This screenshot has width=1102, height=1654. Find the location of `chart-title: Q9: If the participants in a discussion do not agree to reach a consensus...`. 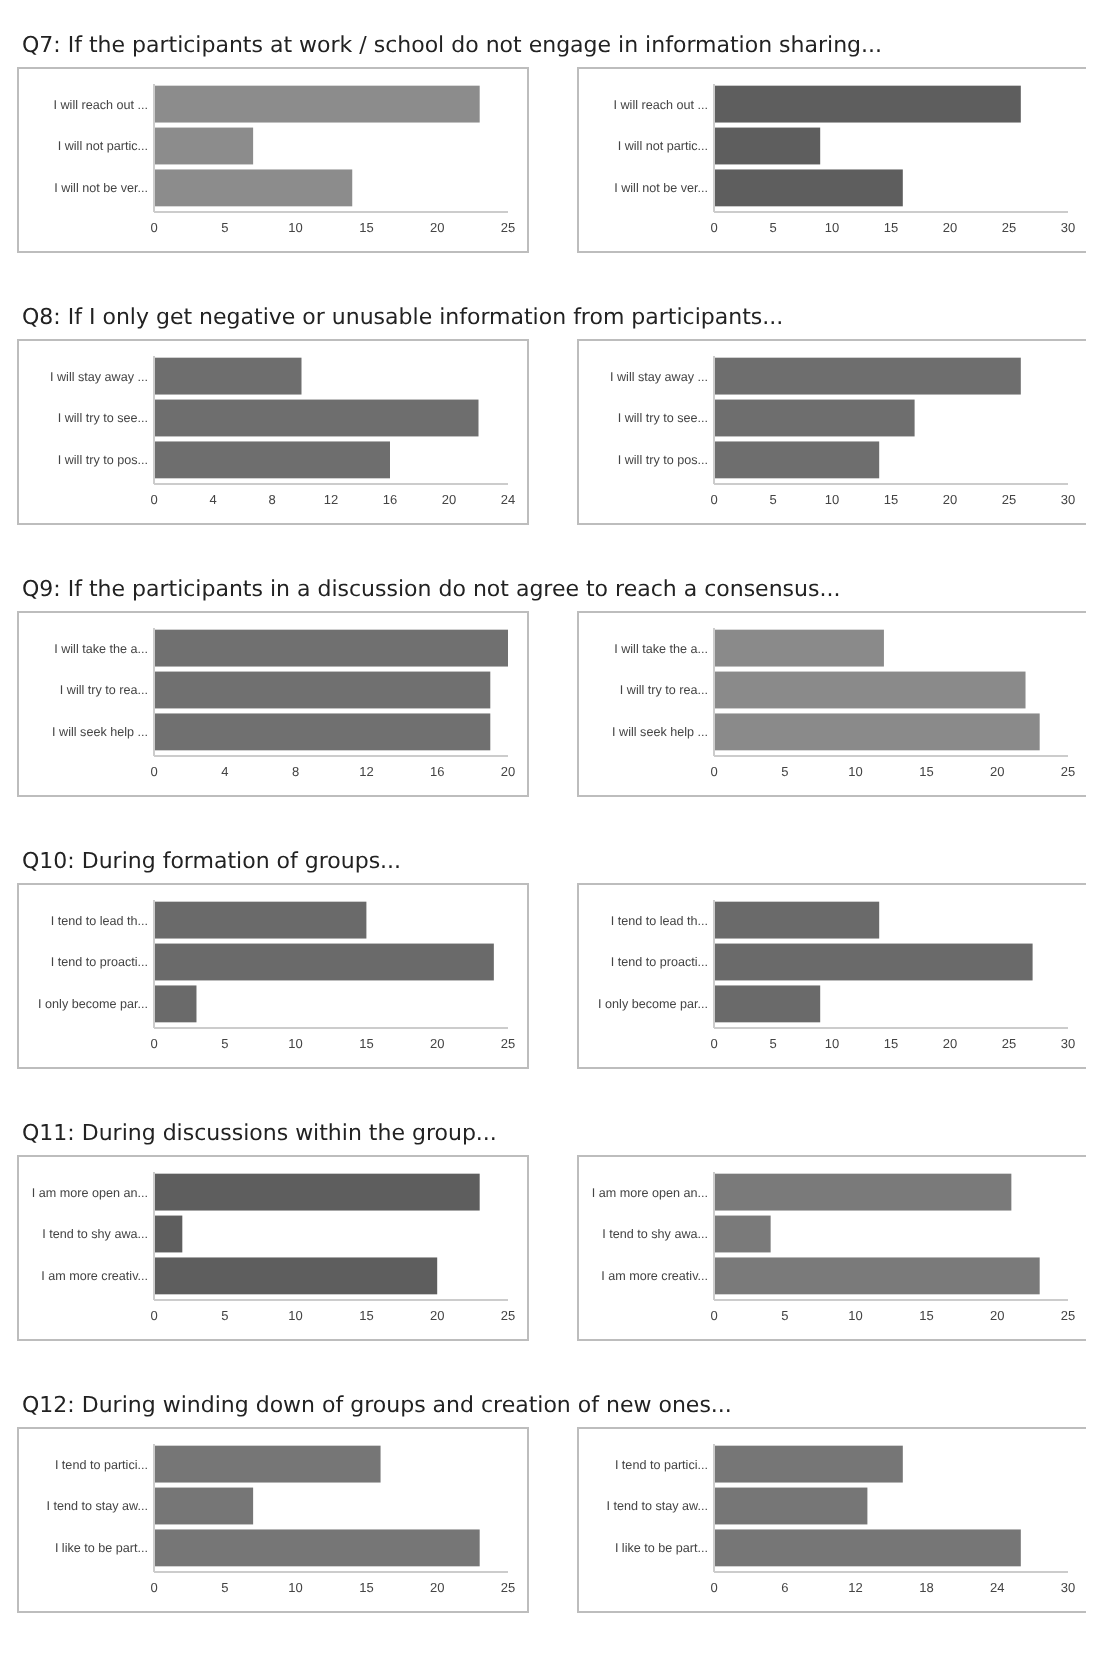

chart-title: Q9: If the participants in a discussion do not agree to reach a consensus... is located at coordinates (431, 589).